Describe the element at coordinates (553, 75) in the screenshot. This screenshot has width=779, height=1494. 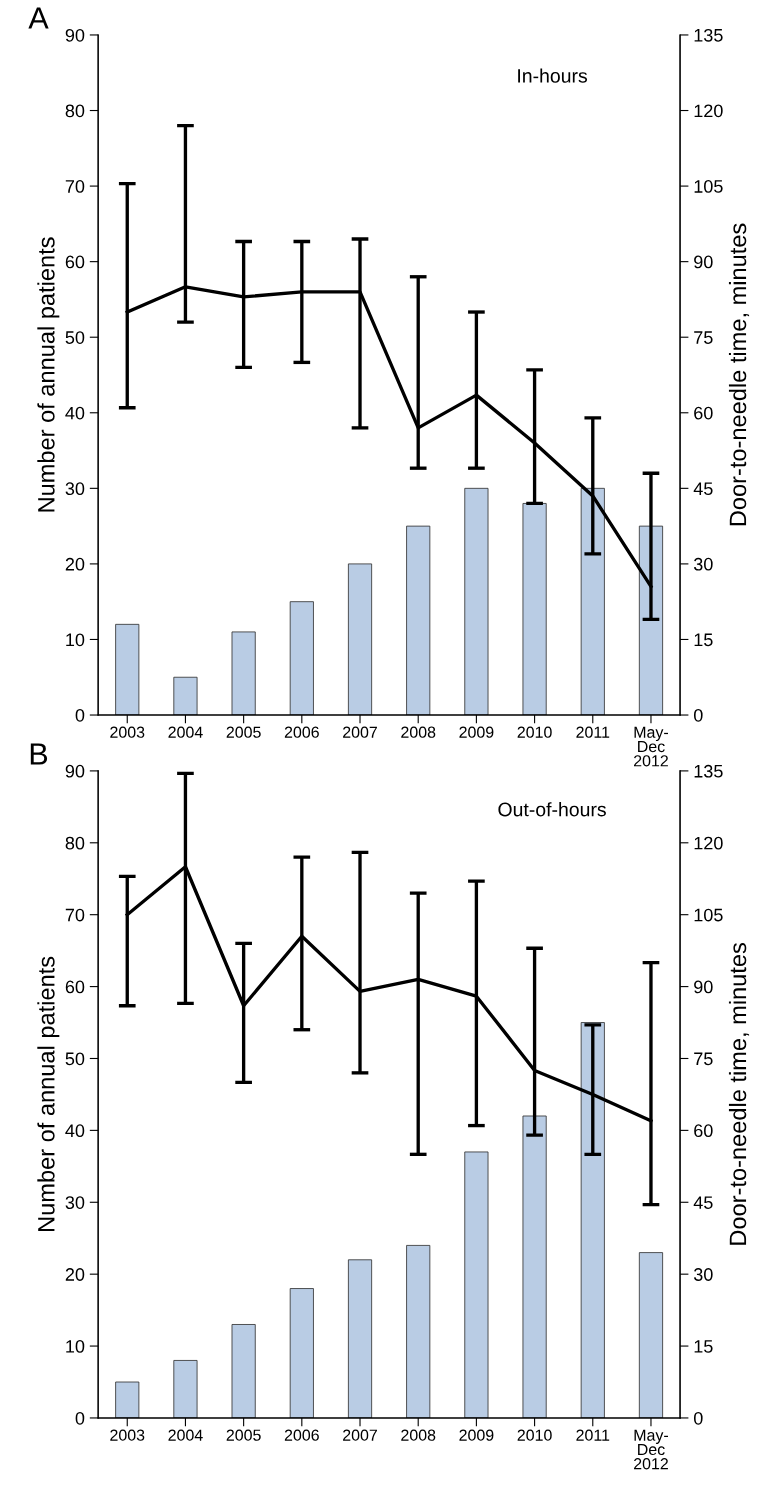
I see `annotation: In-hours` at that location.